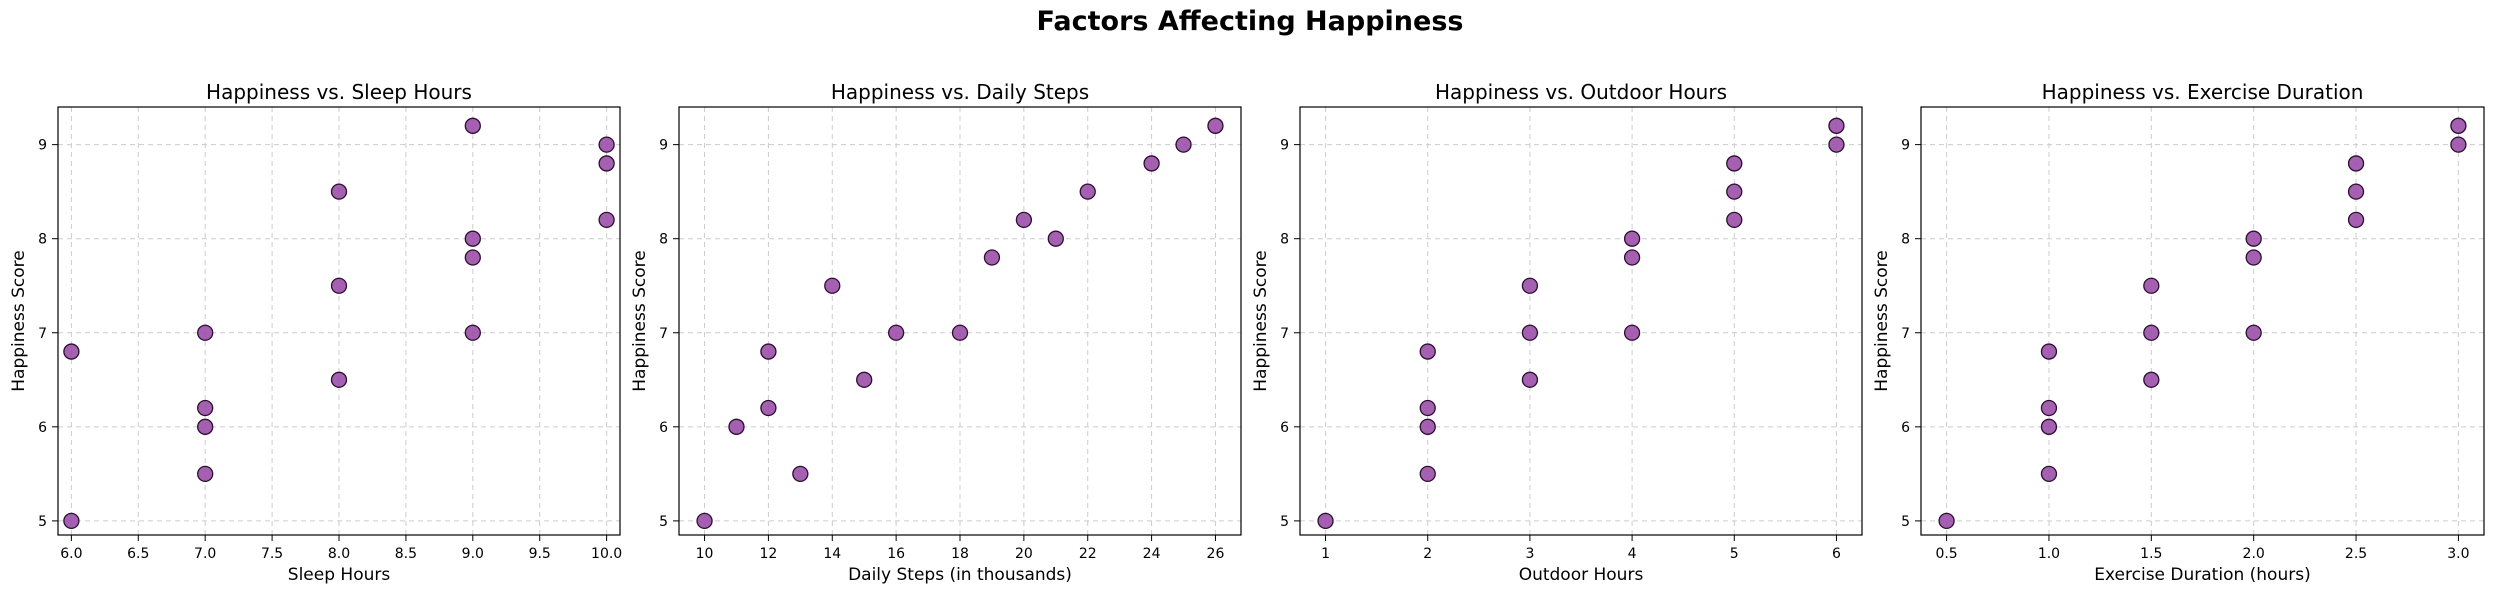 This screenshot has height=600, width=2500. What do you see at coordinates (1581, 92) in the screenshot?
I see `chart-title: Happiness vs. Outdoor Hours` at bounding box center [1581, 92].